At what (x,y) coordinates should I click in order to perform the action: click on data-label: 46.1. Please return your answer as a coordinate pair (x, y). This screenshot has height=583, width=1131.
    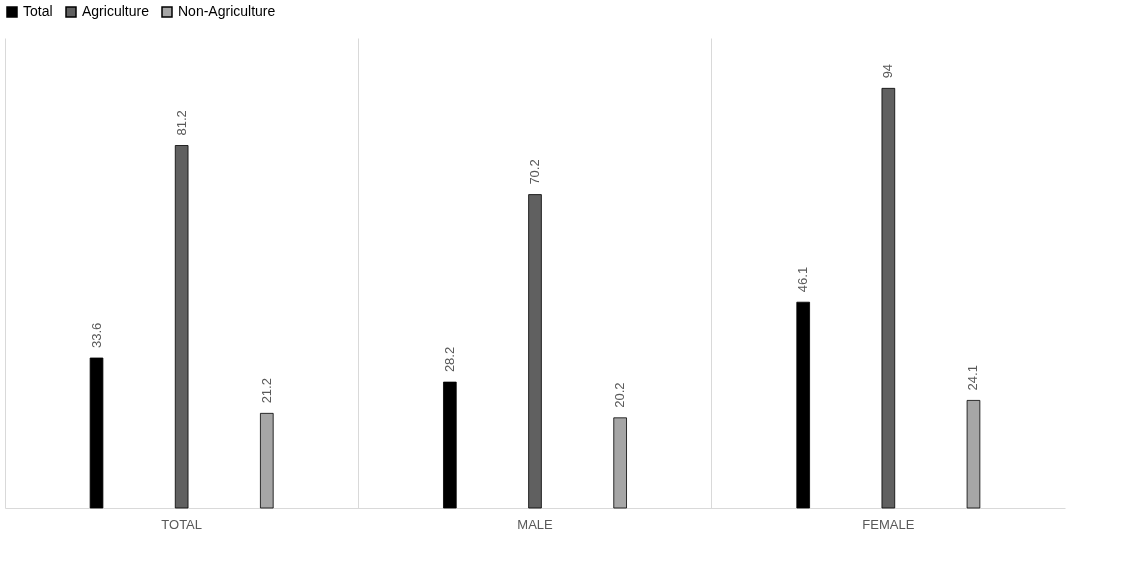
    Looking at the image, I should click on (803, 279).